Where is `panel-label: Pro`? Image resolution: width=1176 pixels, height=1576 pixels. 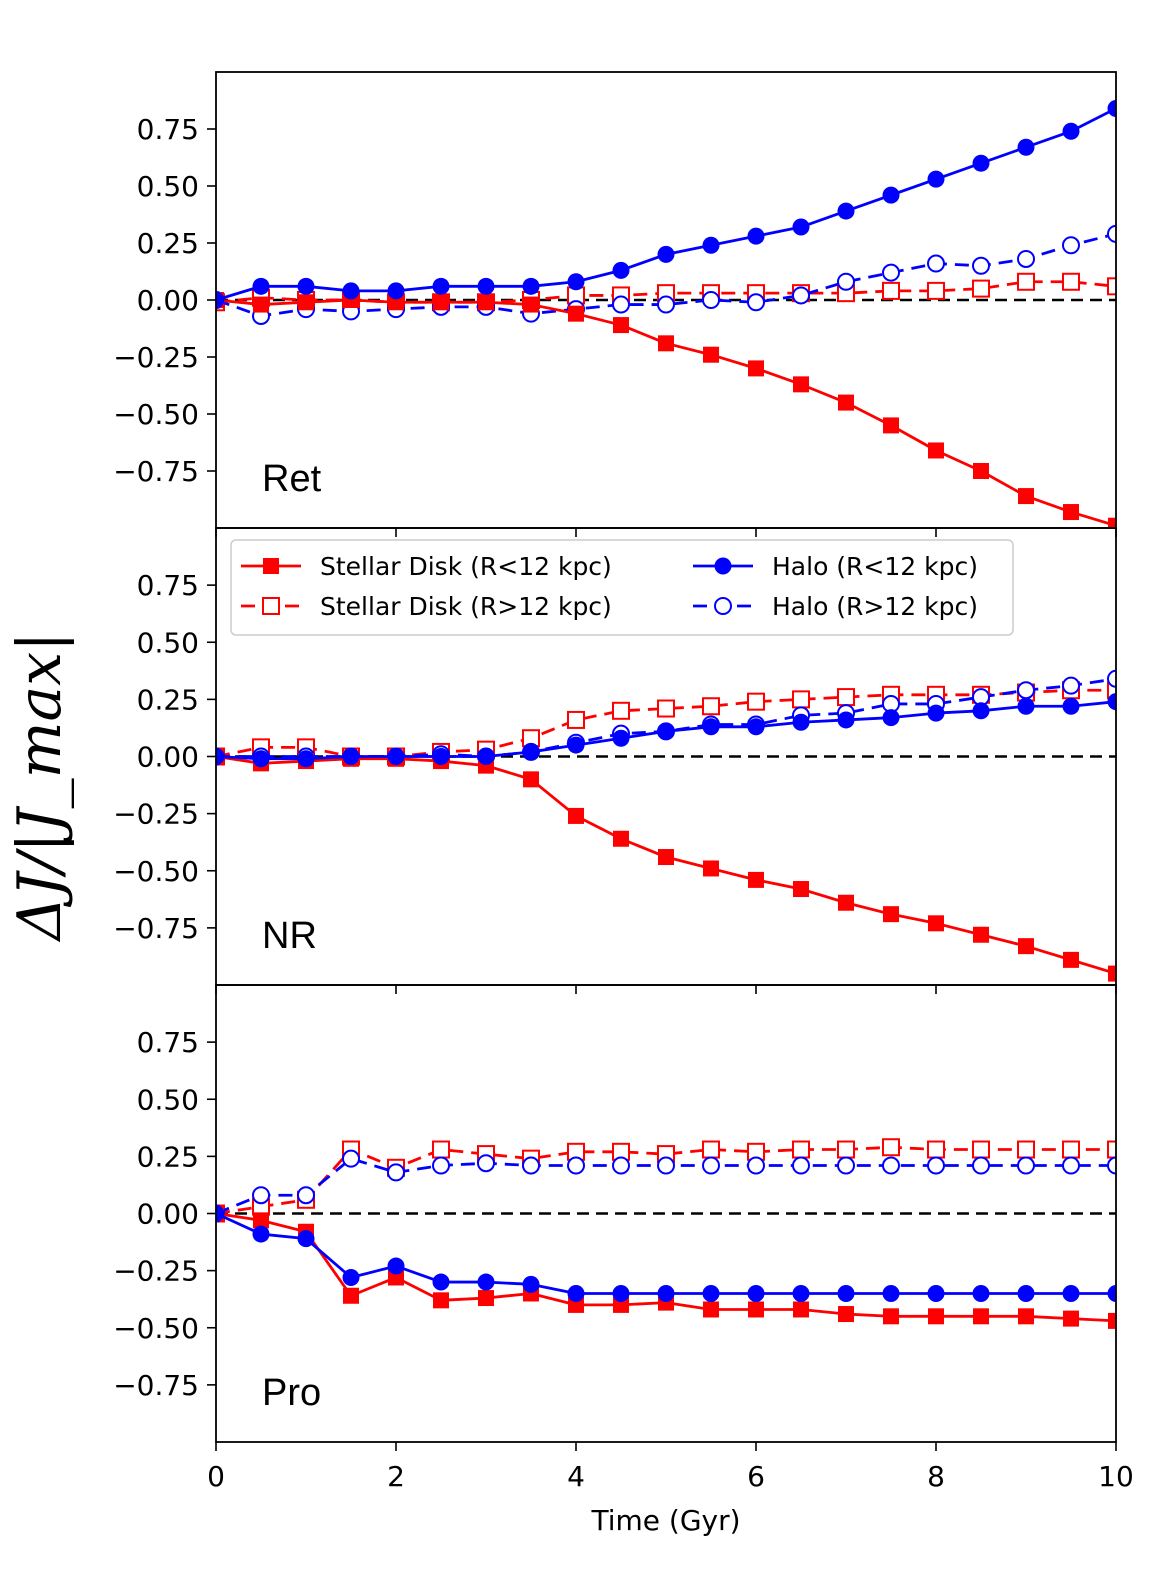
panel-label: Pro is located at coordinates (291, 1393).